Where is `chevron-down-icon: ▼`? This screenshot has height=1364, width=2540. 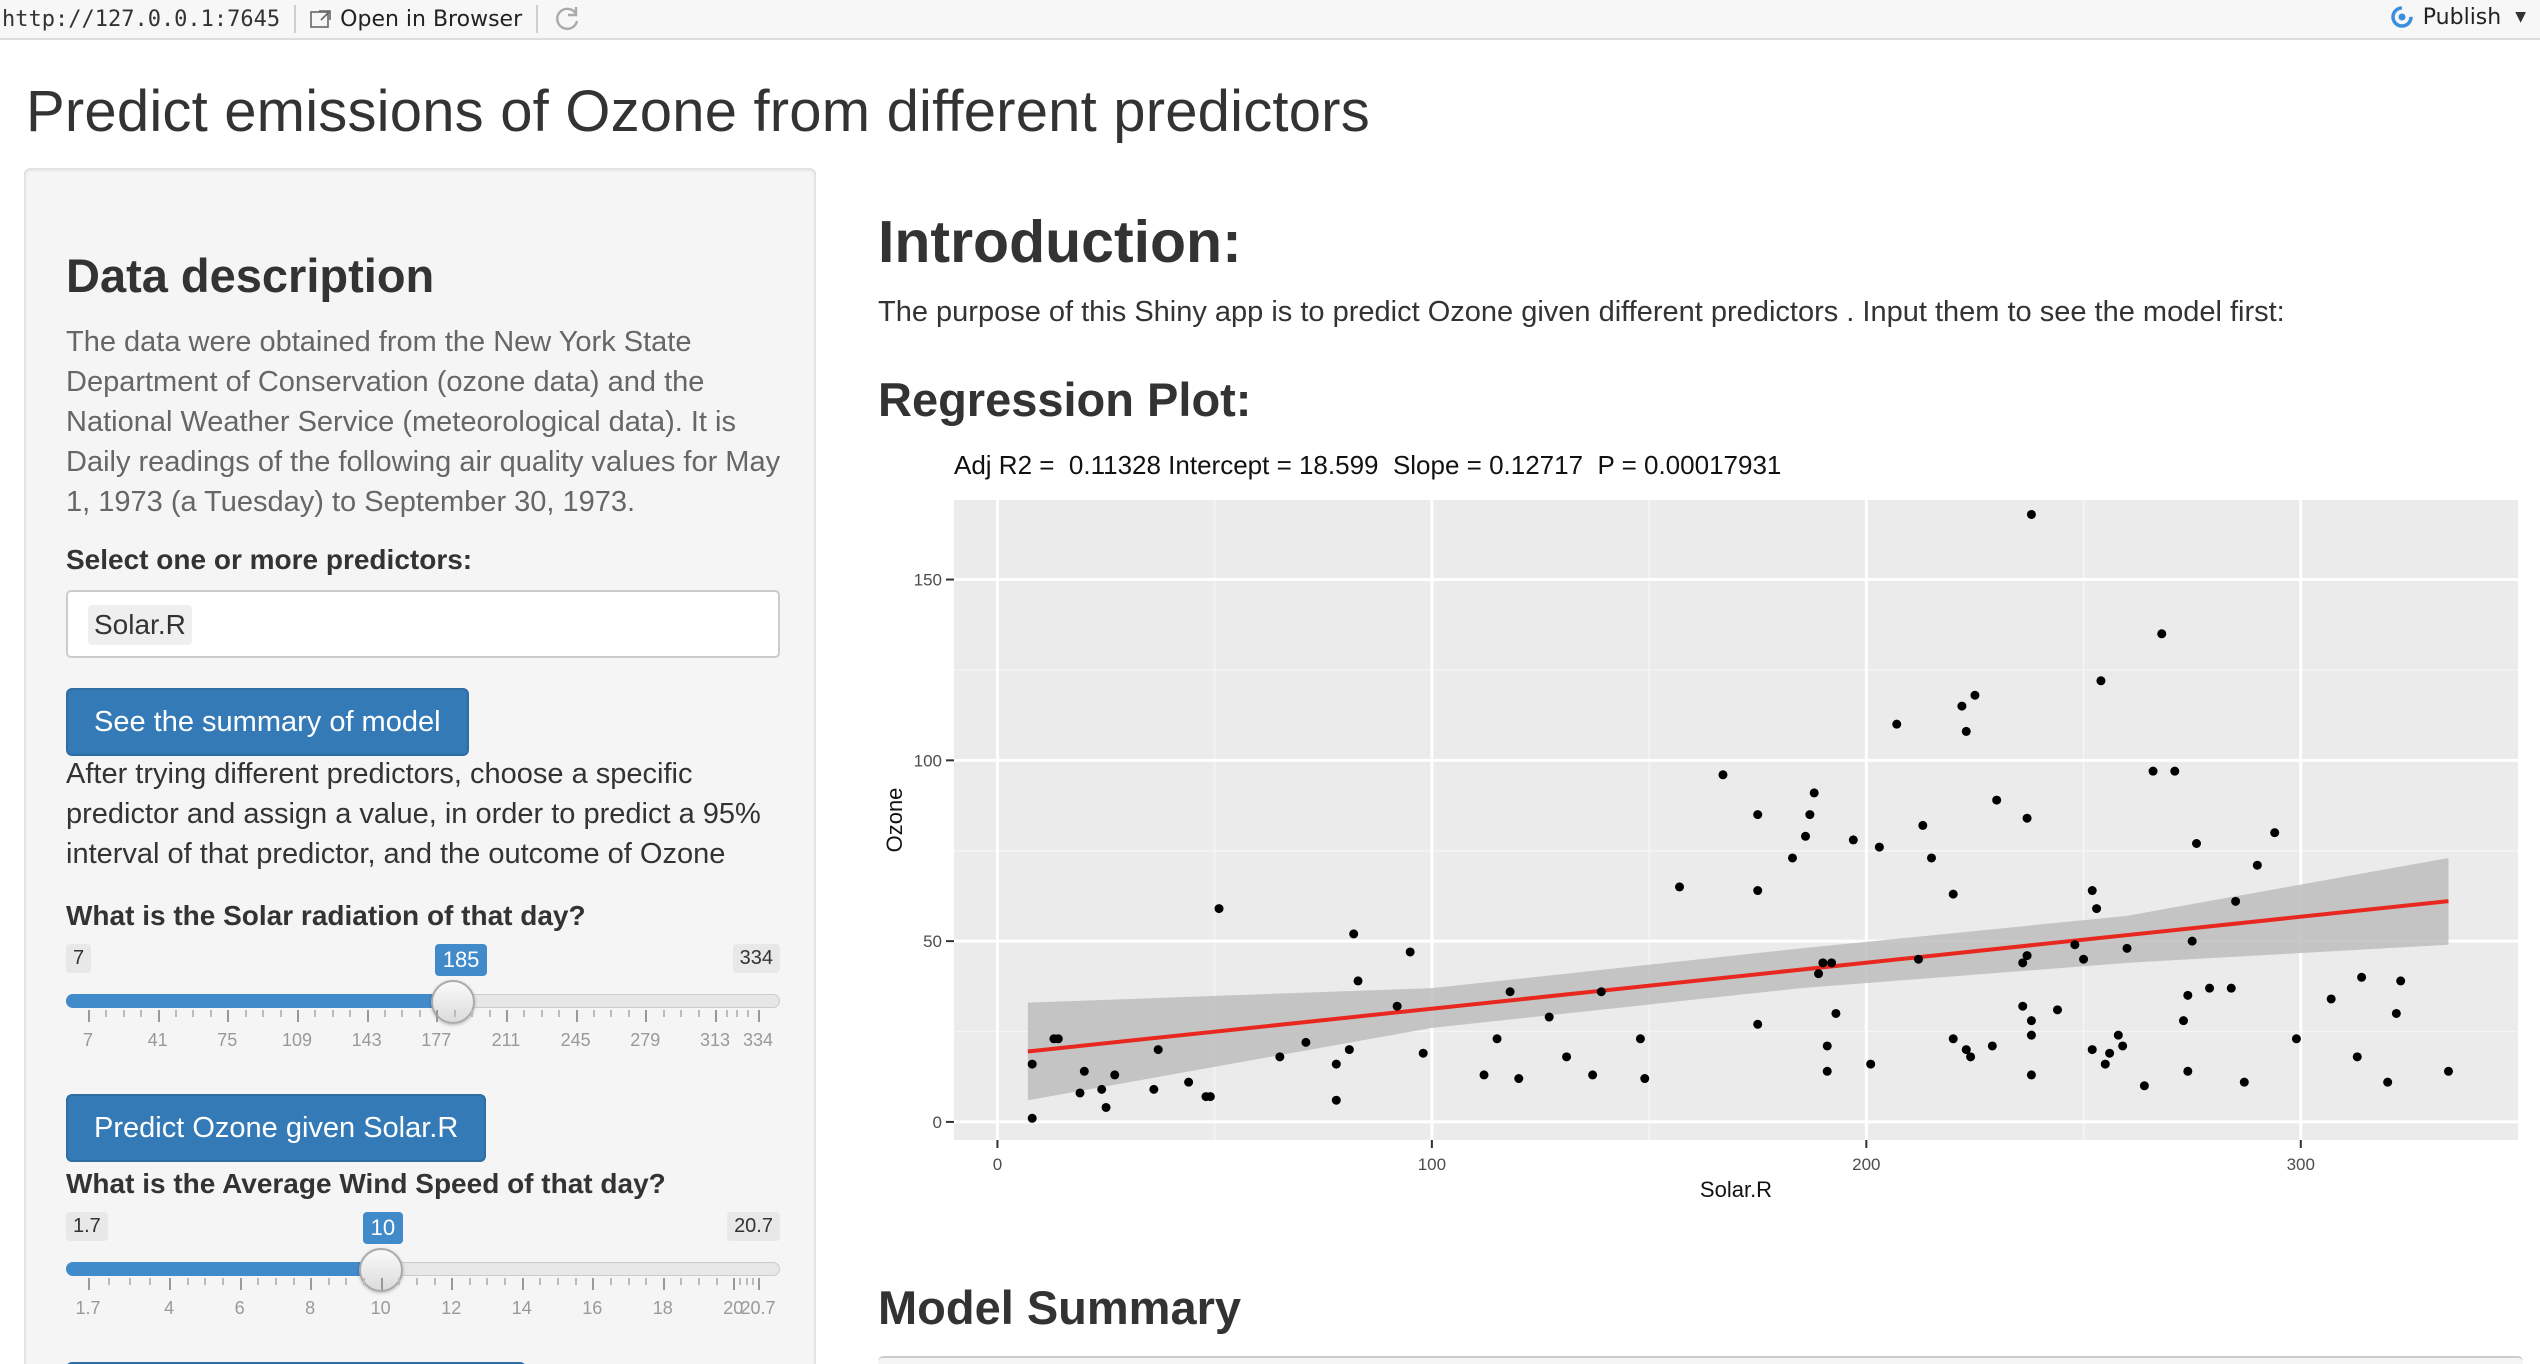
chevron-down-icon: ▼ is located at coordinates (2520, 17).